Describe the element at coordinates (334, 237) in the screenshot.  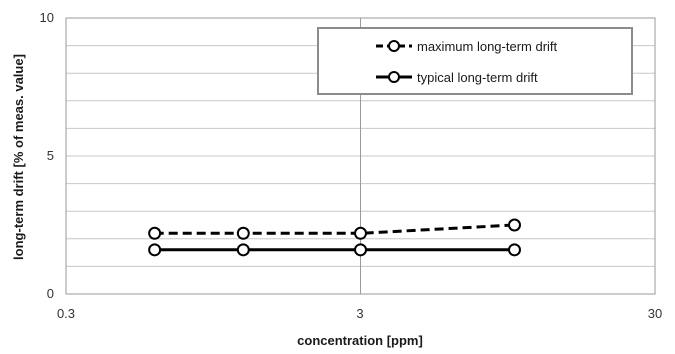
I see `series-layer` at that location.